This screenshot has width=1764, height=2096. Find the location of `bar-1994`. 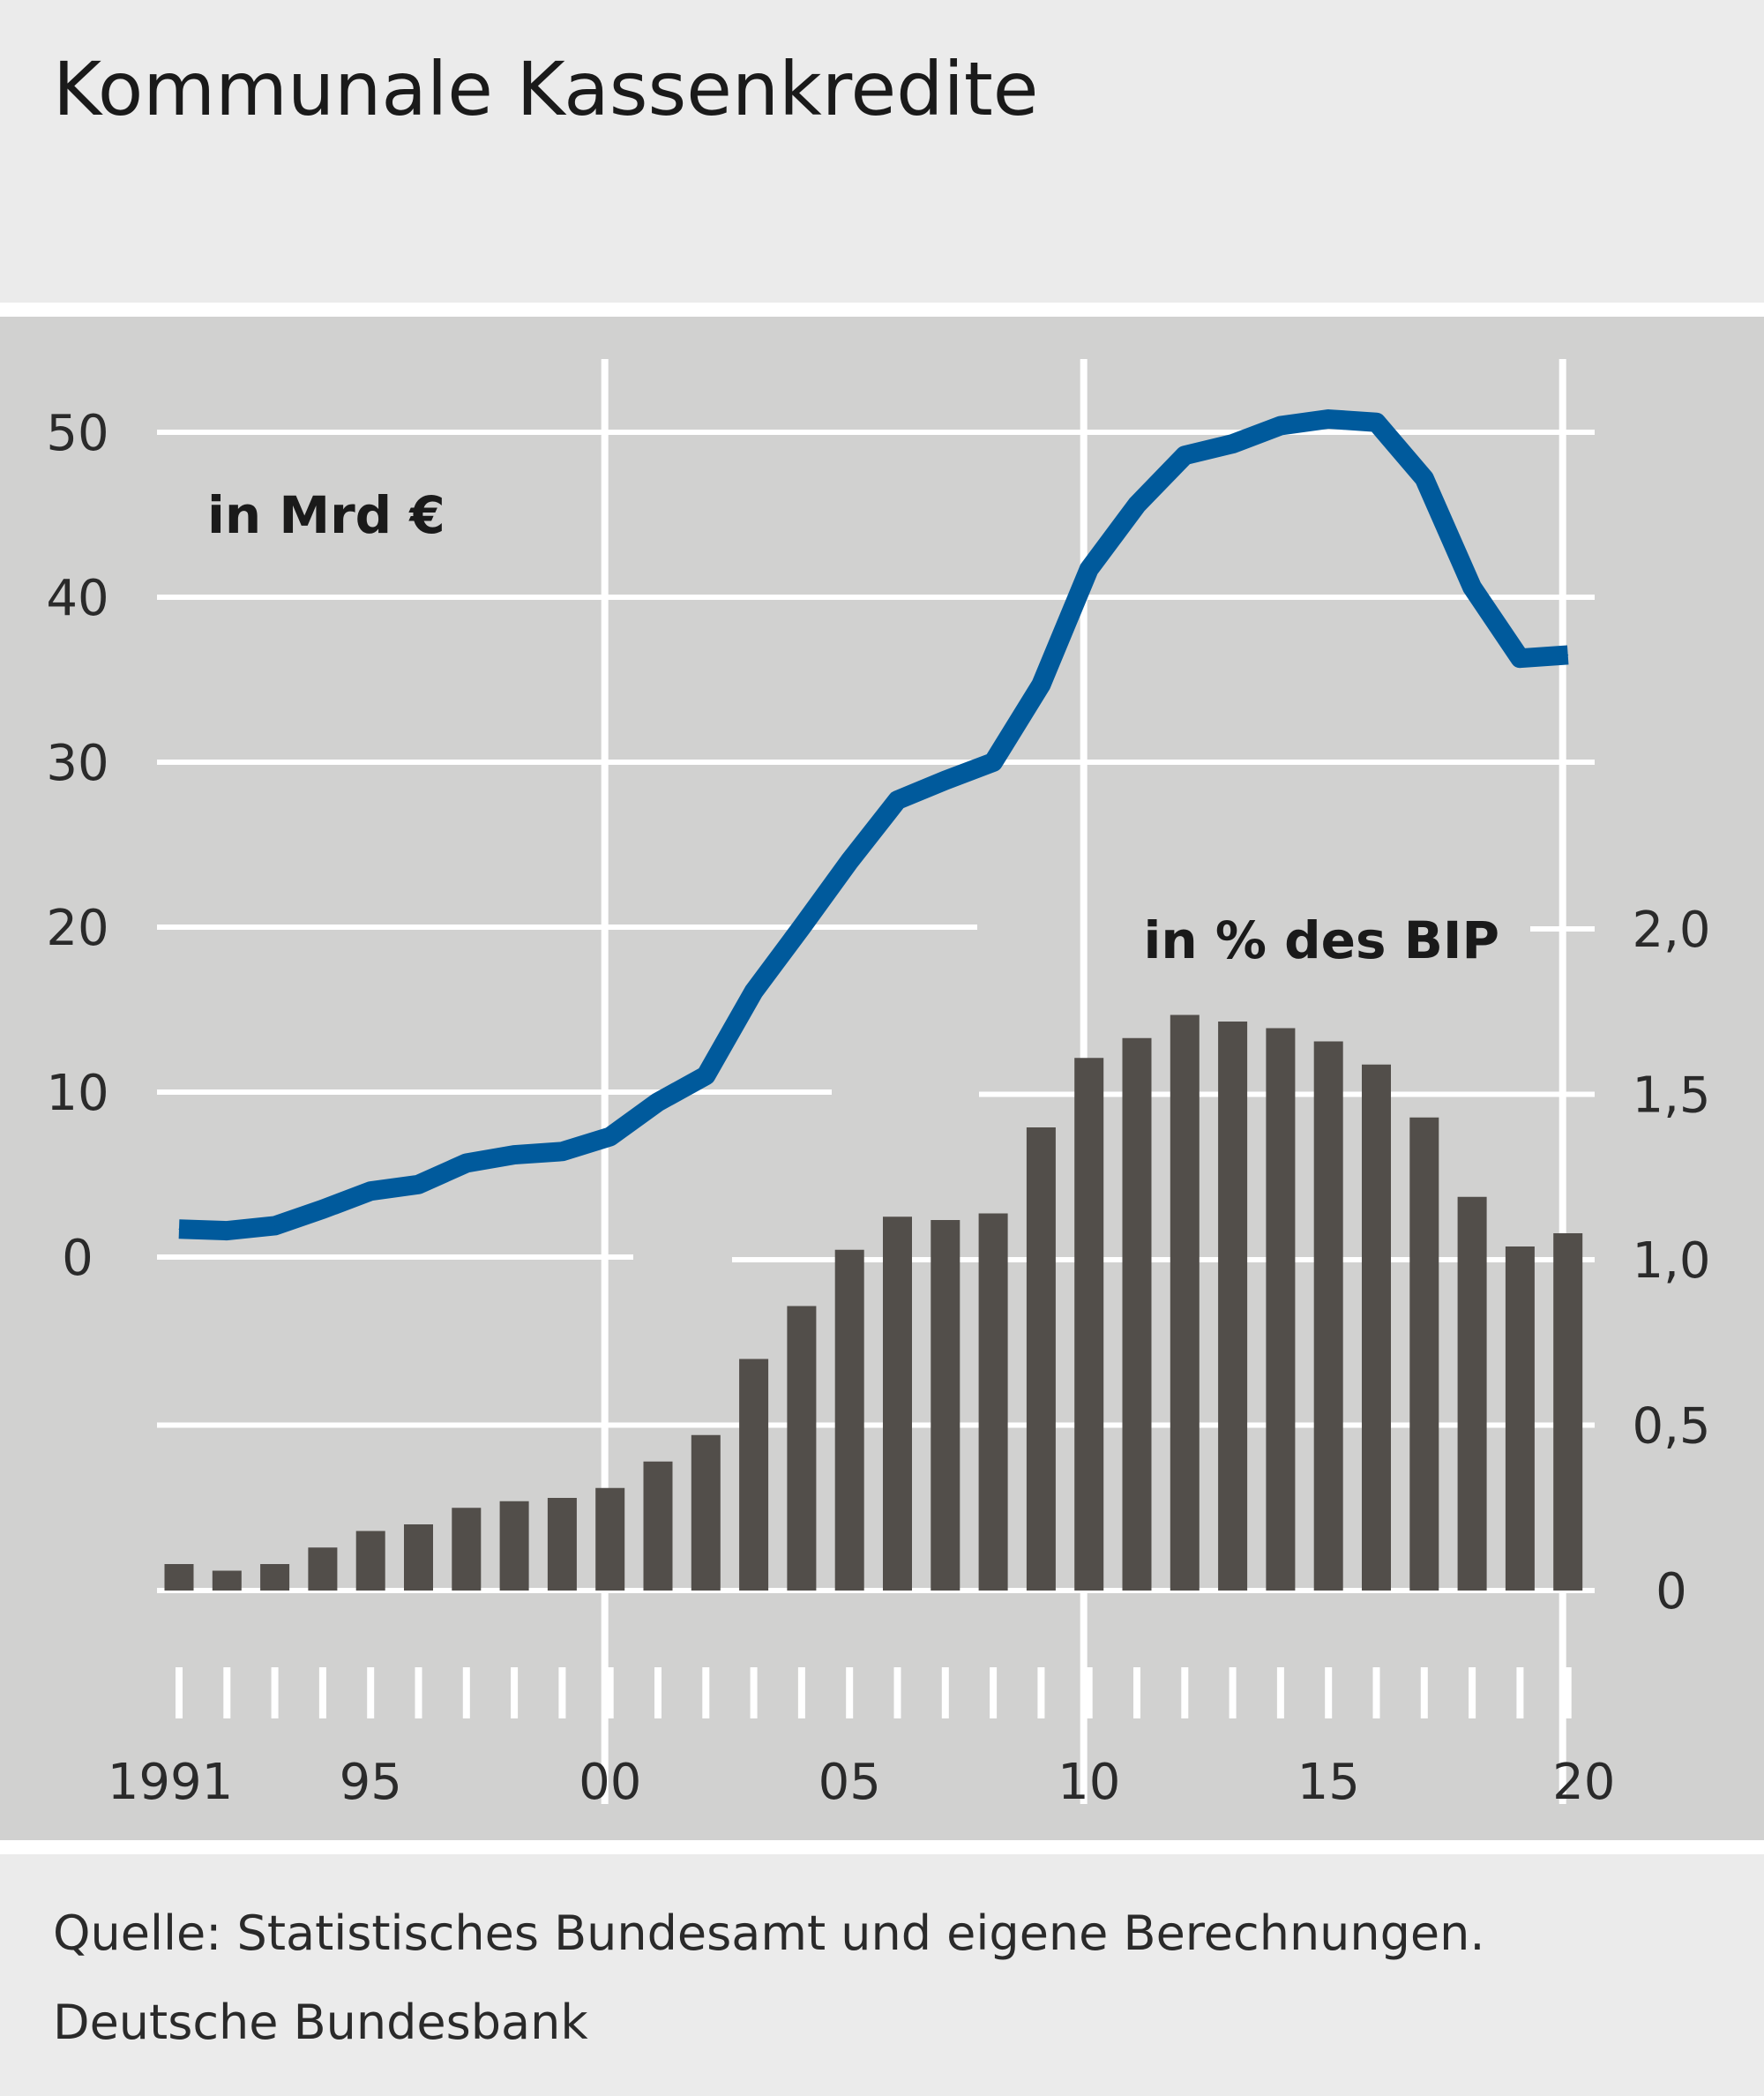

bar-1994 is located at coordinates (323, 1569).